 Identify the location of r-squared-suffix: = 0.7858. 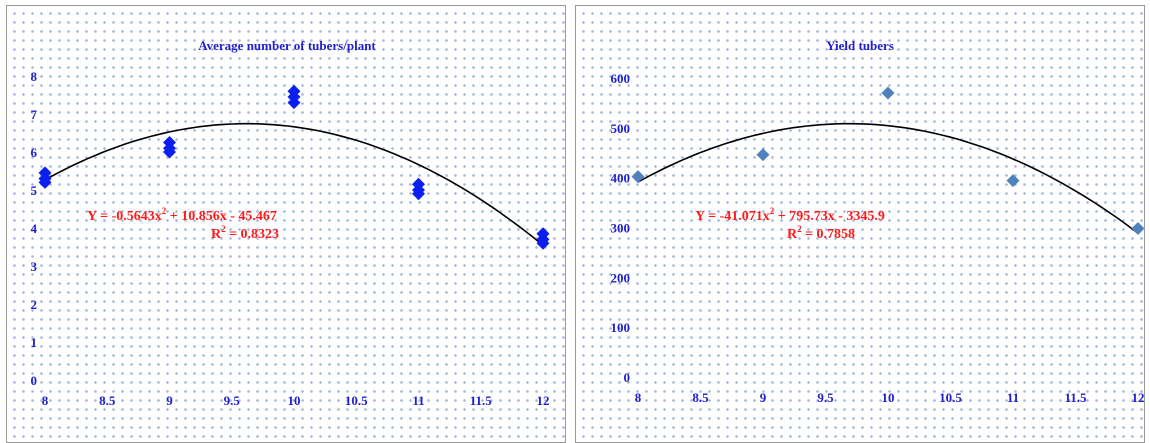
(828, 234).